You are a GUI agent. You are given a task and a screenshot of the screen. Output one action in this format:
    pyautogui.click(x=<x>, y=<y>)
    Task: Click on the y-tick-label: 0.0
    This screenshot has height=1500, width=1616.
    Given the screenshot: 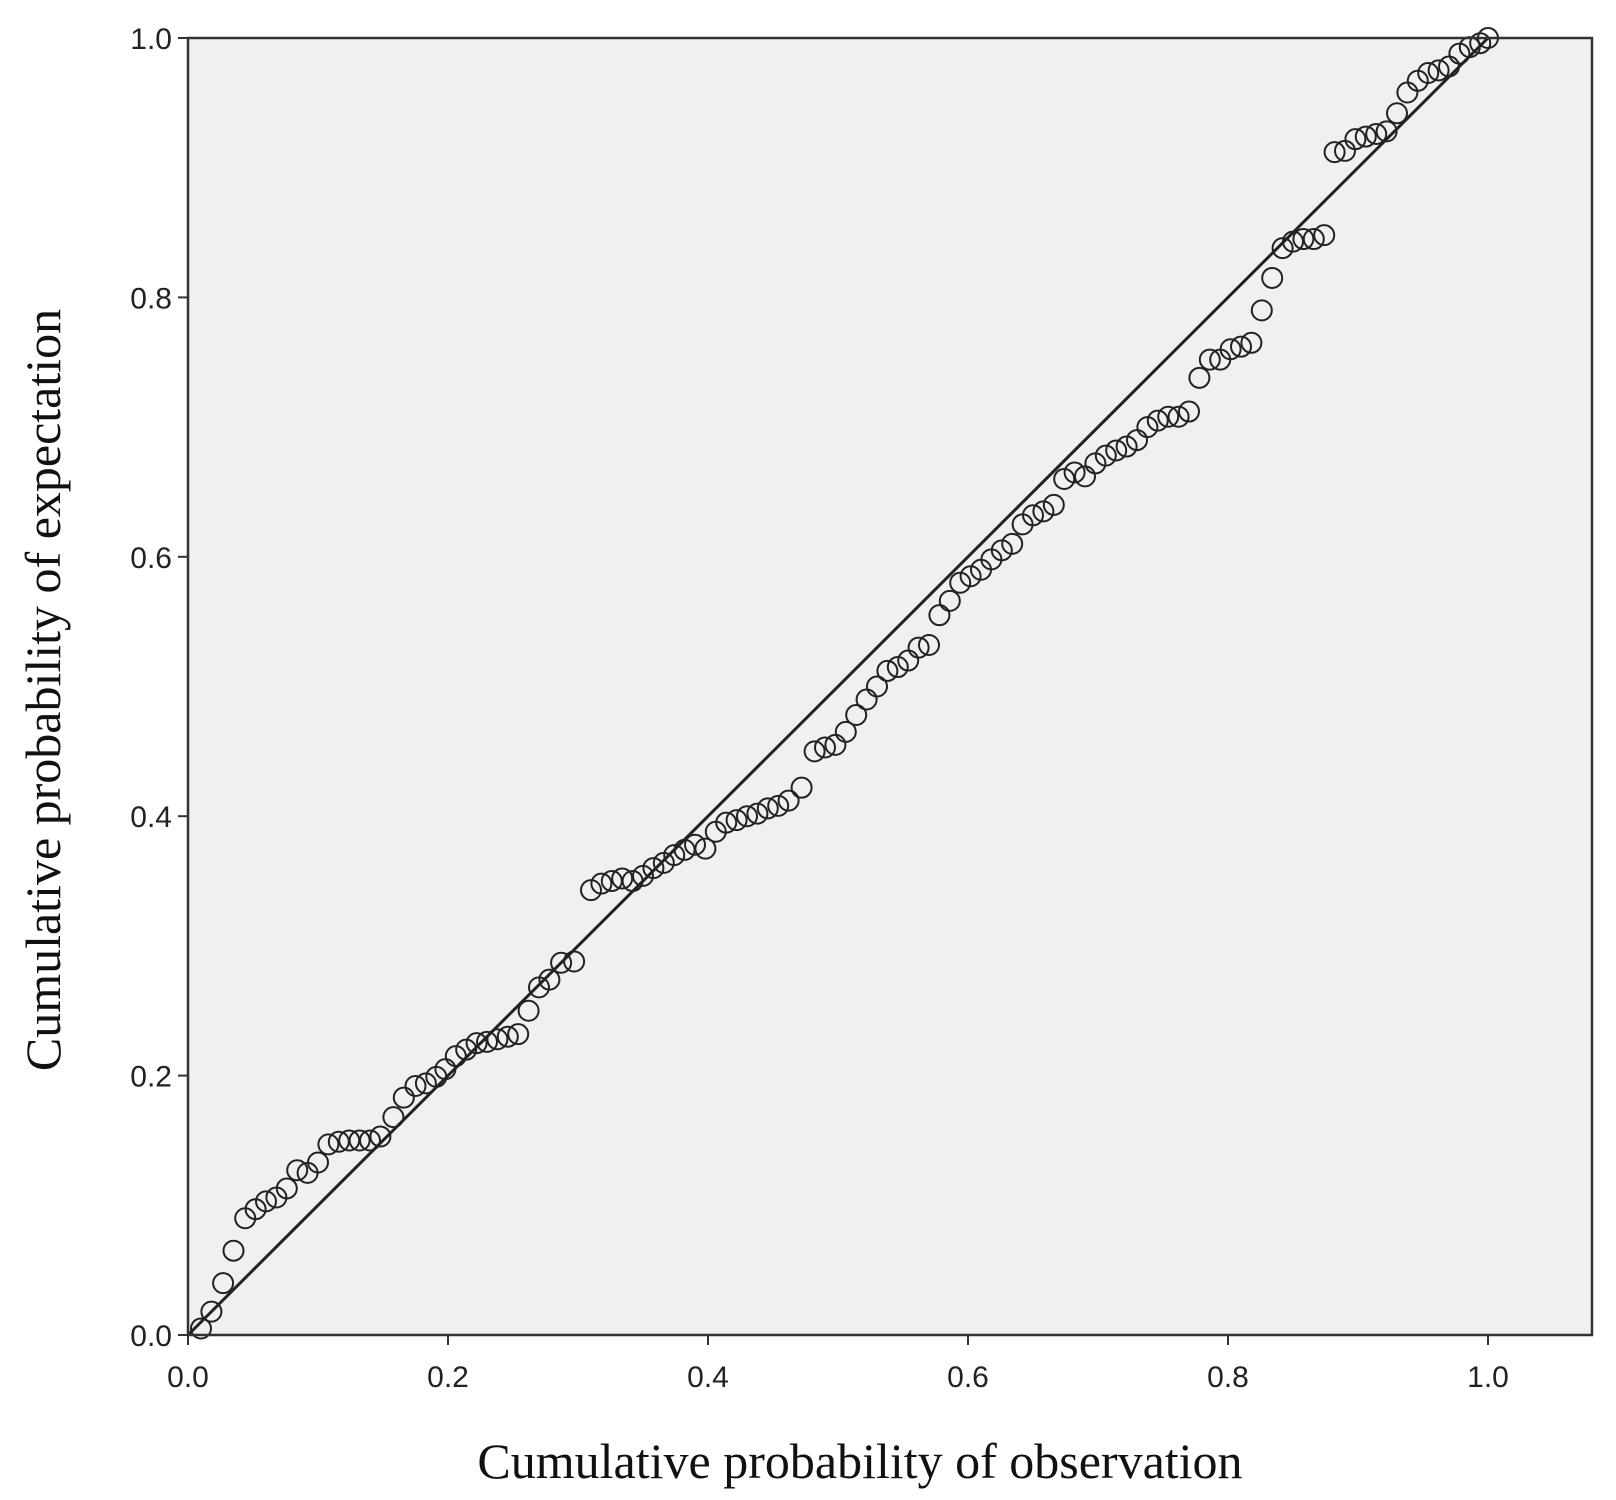 What is the action you would take?
    pyautogui.click(x=151, y=1336)
    